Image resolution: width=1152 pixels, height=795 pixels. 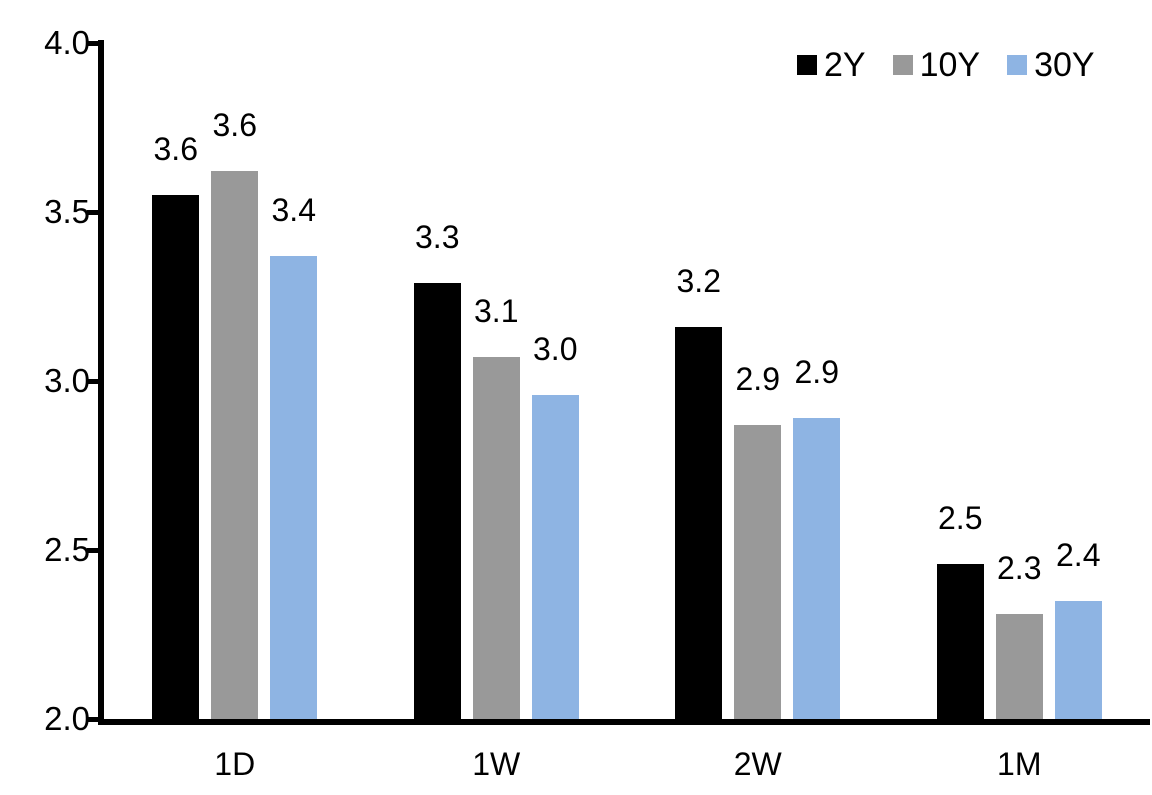 What do you see at coordinates (555, 348) in the screenshot?
I see `bar-value-label: 3.0` at bounding box center [555, 348].